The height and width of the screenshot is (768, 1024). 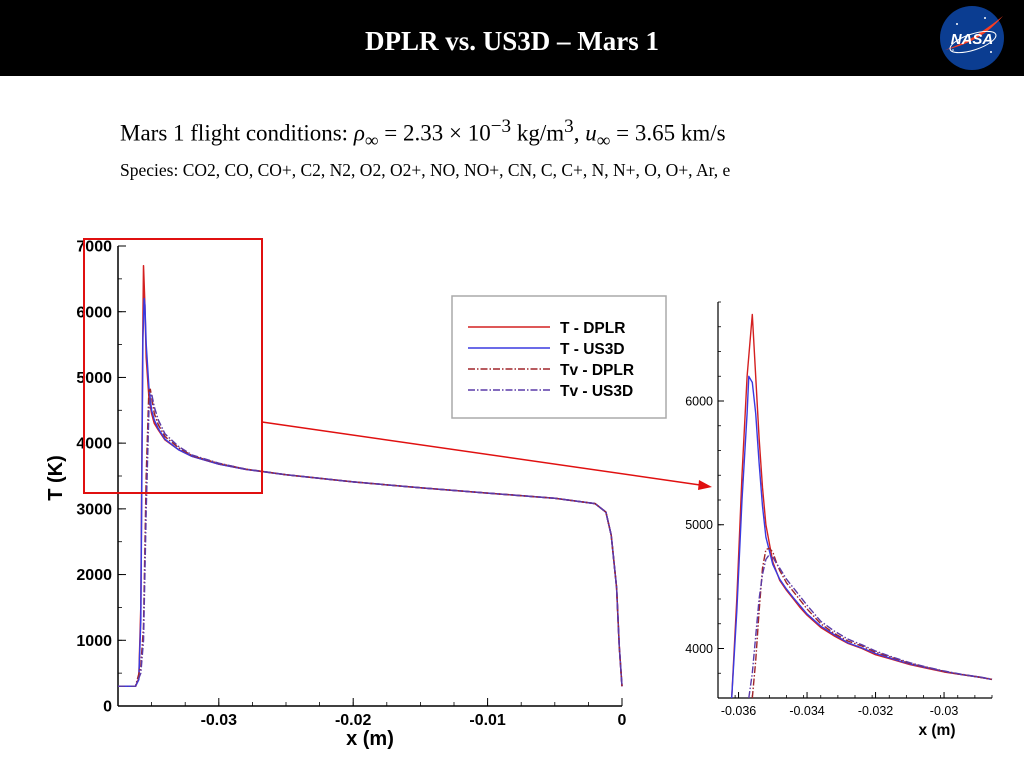 What do you see at coordinates (596, 391) in the screenshot?
I see `legend-label: Tv - US3D` at bounding box center [596, 391].